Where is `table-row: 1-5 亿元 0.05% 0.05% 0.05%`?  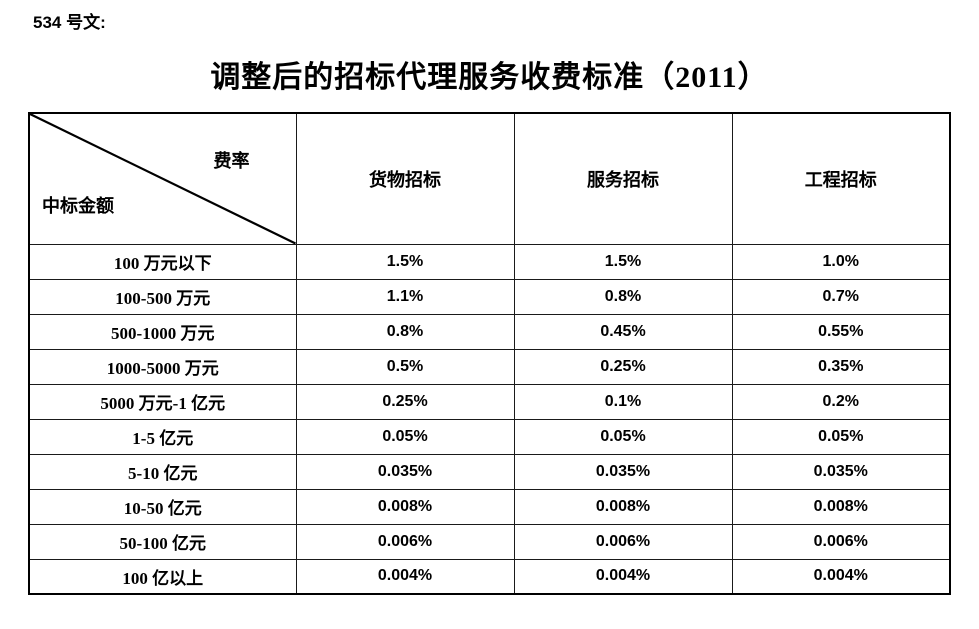
table-row: 1-5 亿元 0.05% 0.05% 0.05% is located at coordinates (489, 436).